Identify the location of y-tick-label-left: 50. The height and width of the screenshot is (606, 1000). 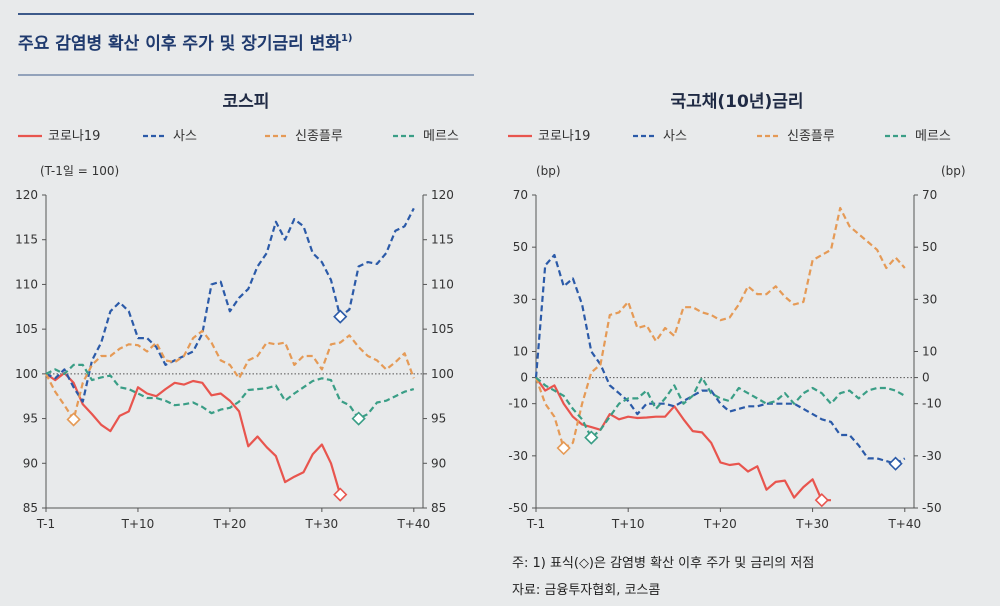
(520, 247).